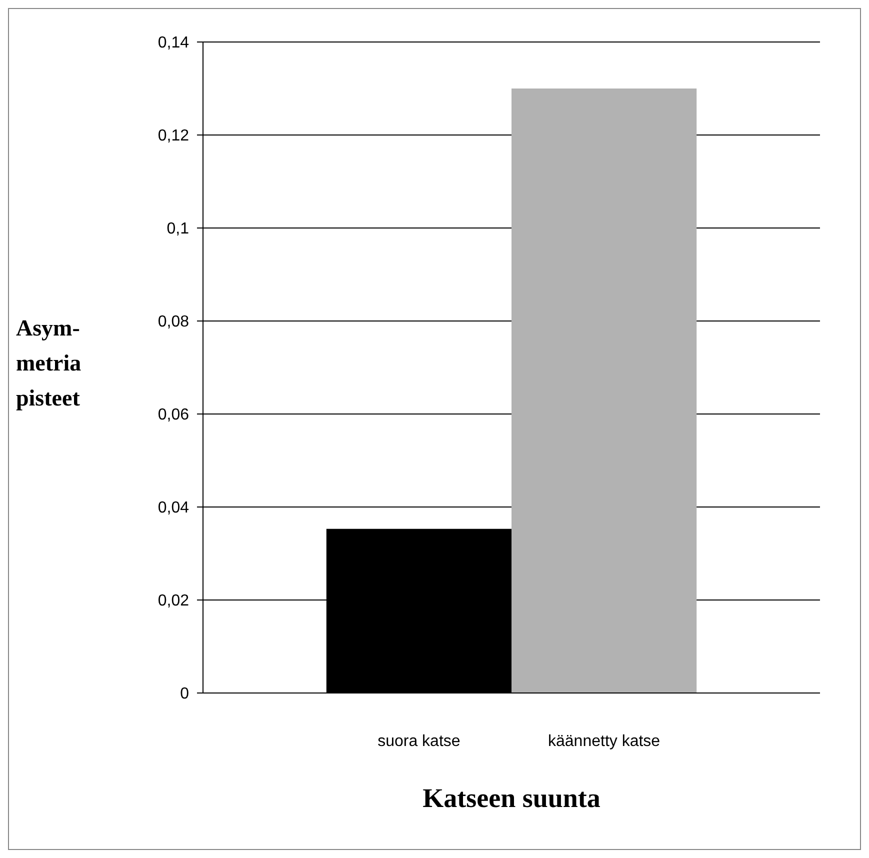 The width and height of the screenshot is (869, 858). What do you see at coordinates (174, 136) in the screenshot?
I see `y-tick-label: 0,12` at bounding box center [174, 136].